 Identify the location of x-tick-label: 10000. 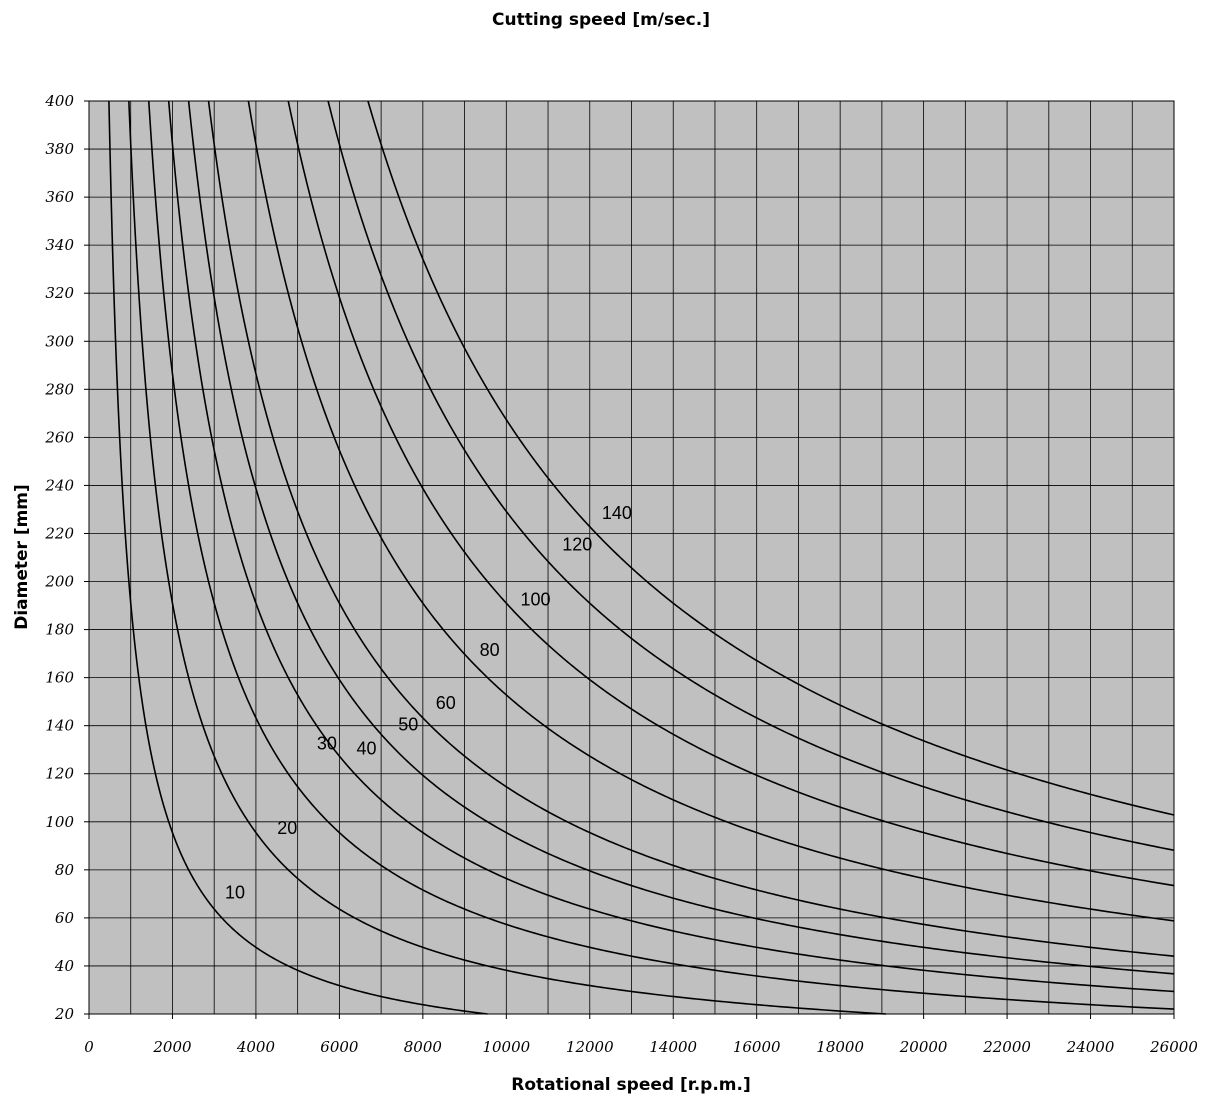
(506, 1047).